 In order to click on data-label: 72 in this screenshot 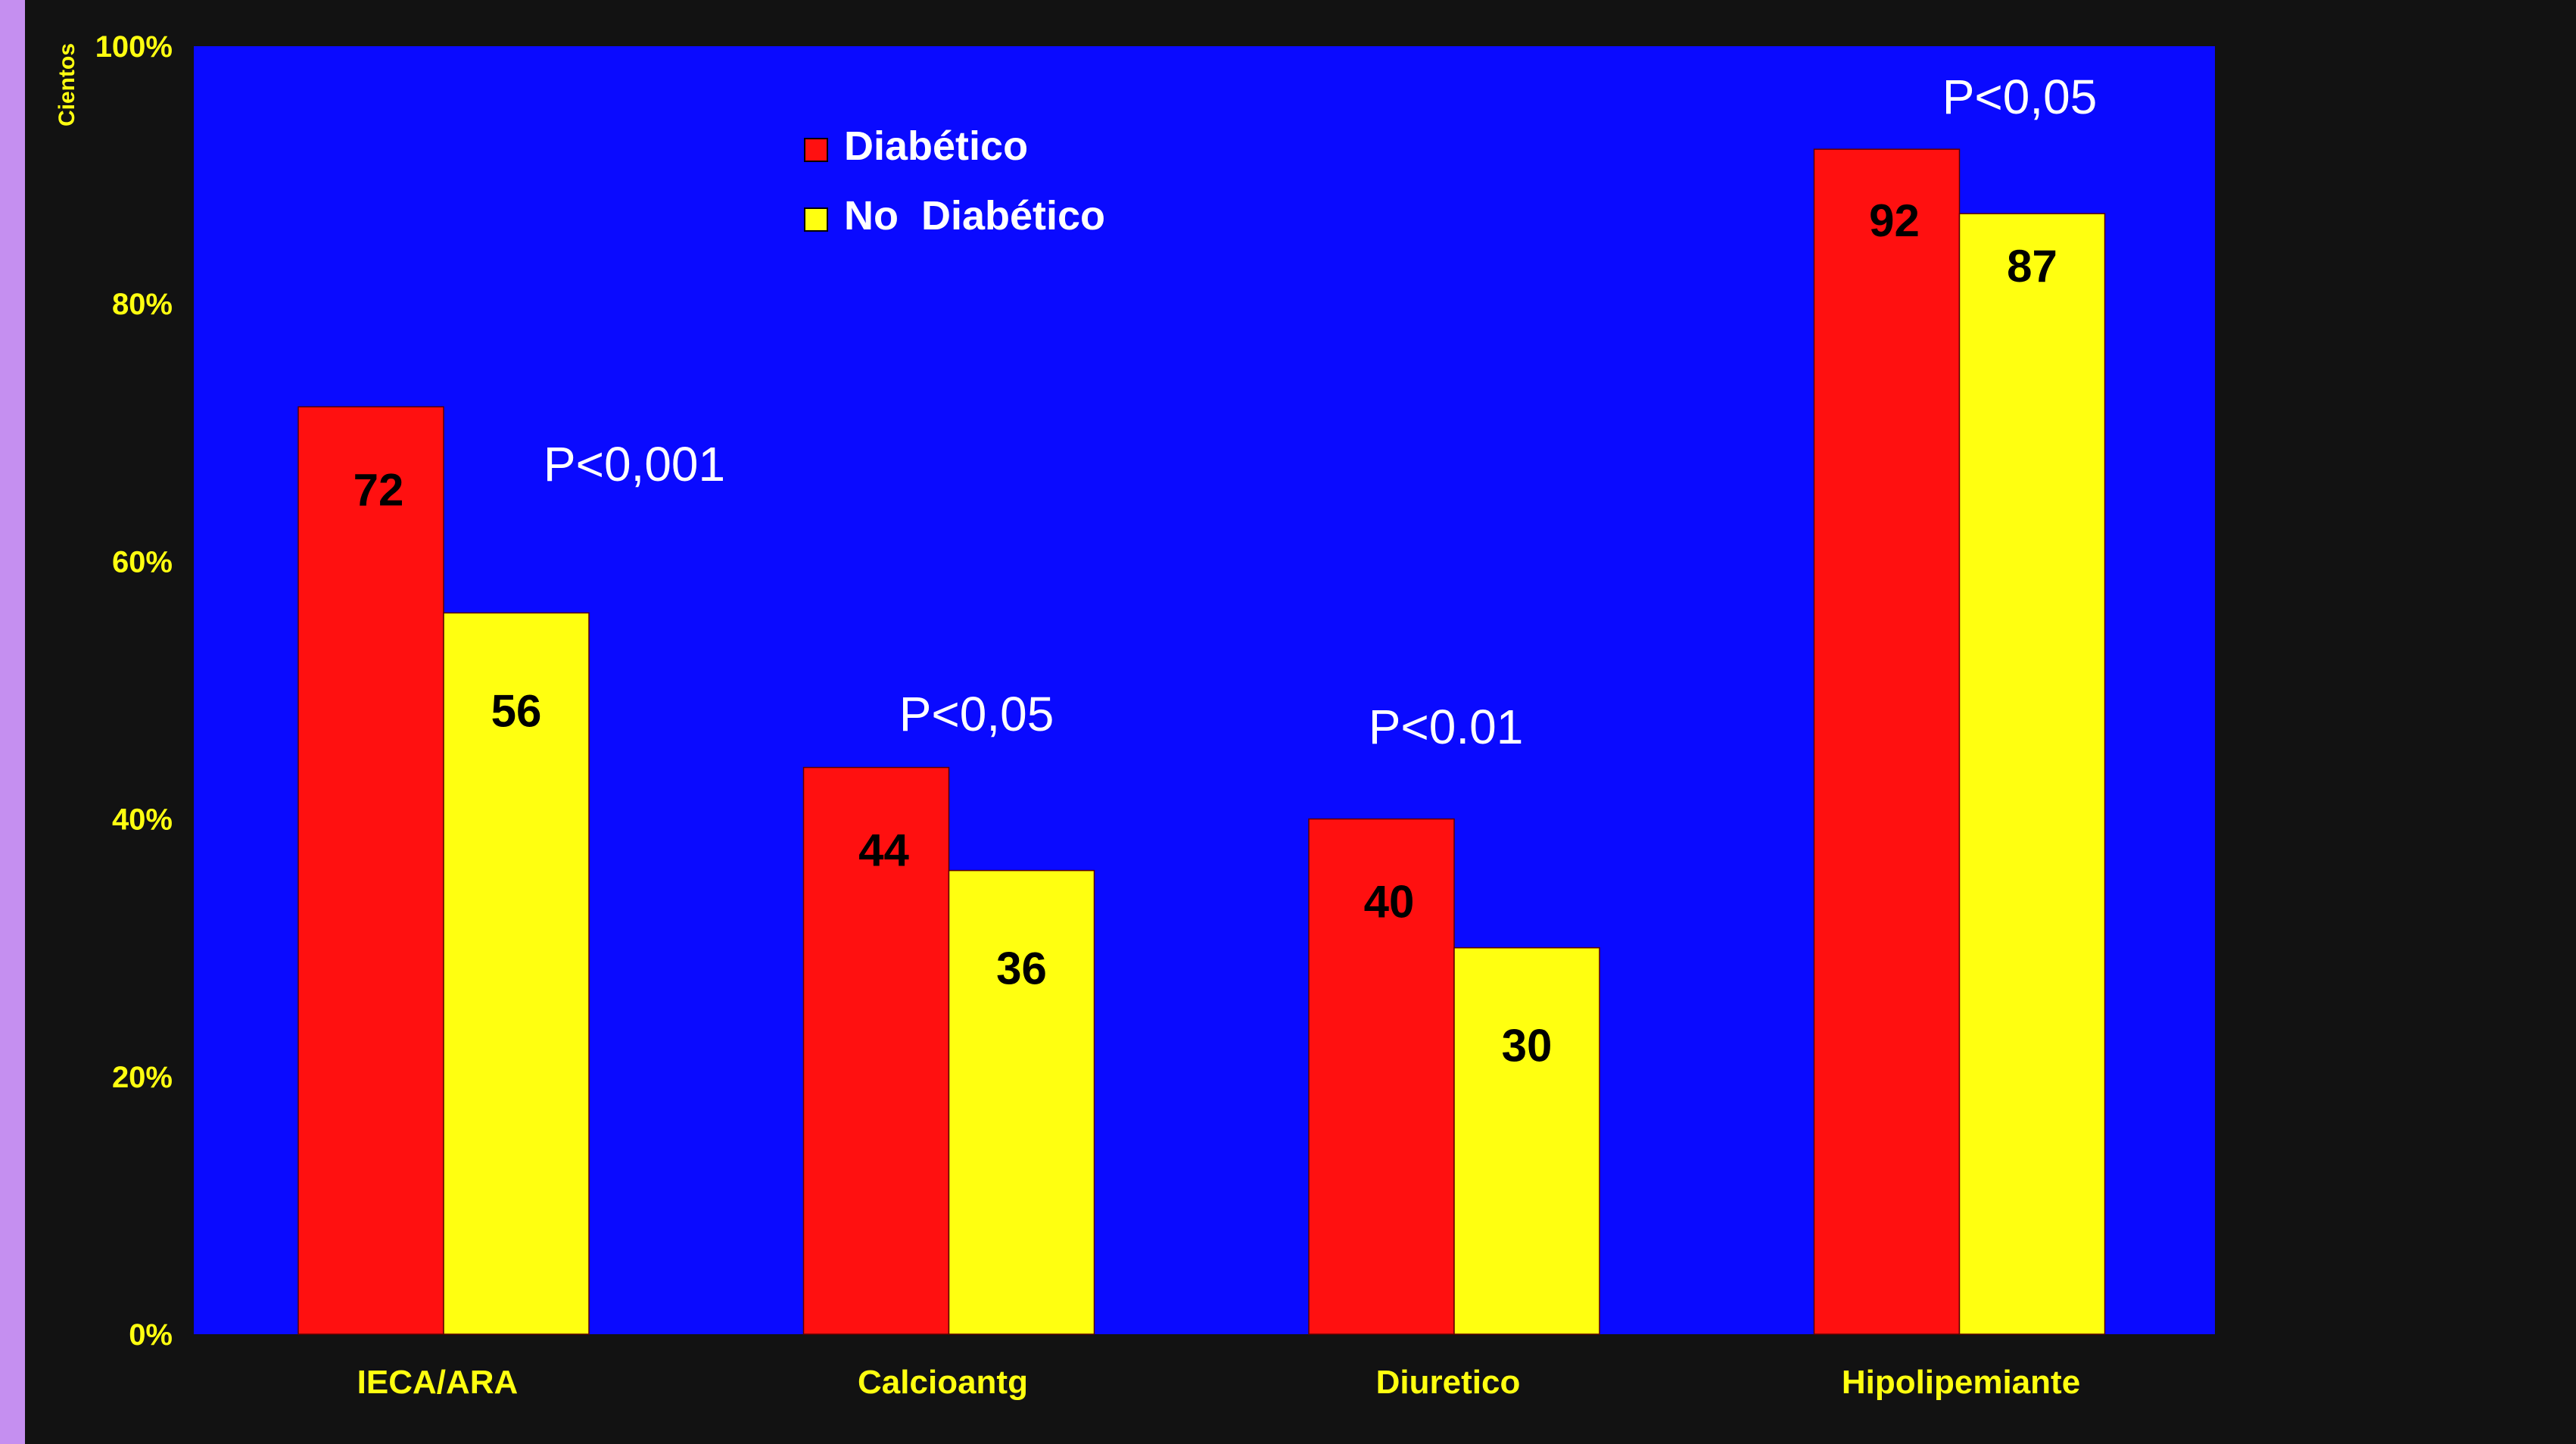, I will do `click(379, 490)`.